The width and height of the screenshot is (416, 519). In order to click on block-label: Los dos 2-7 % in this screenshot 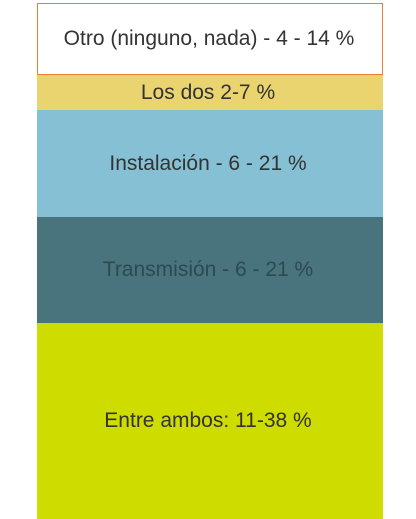, I will do `click(208, 92)`.